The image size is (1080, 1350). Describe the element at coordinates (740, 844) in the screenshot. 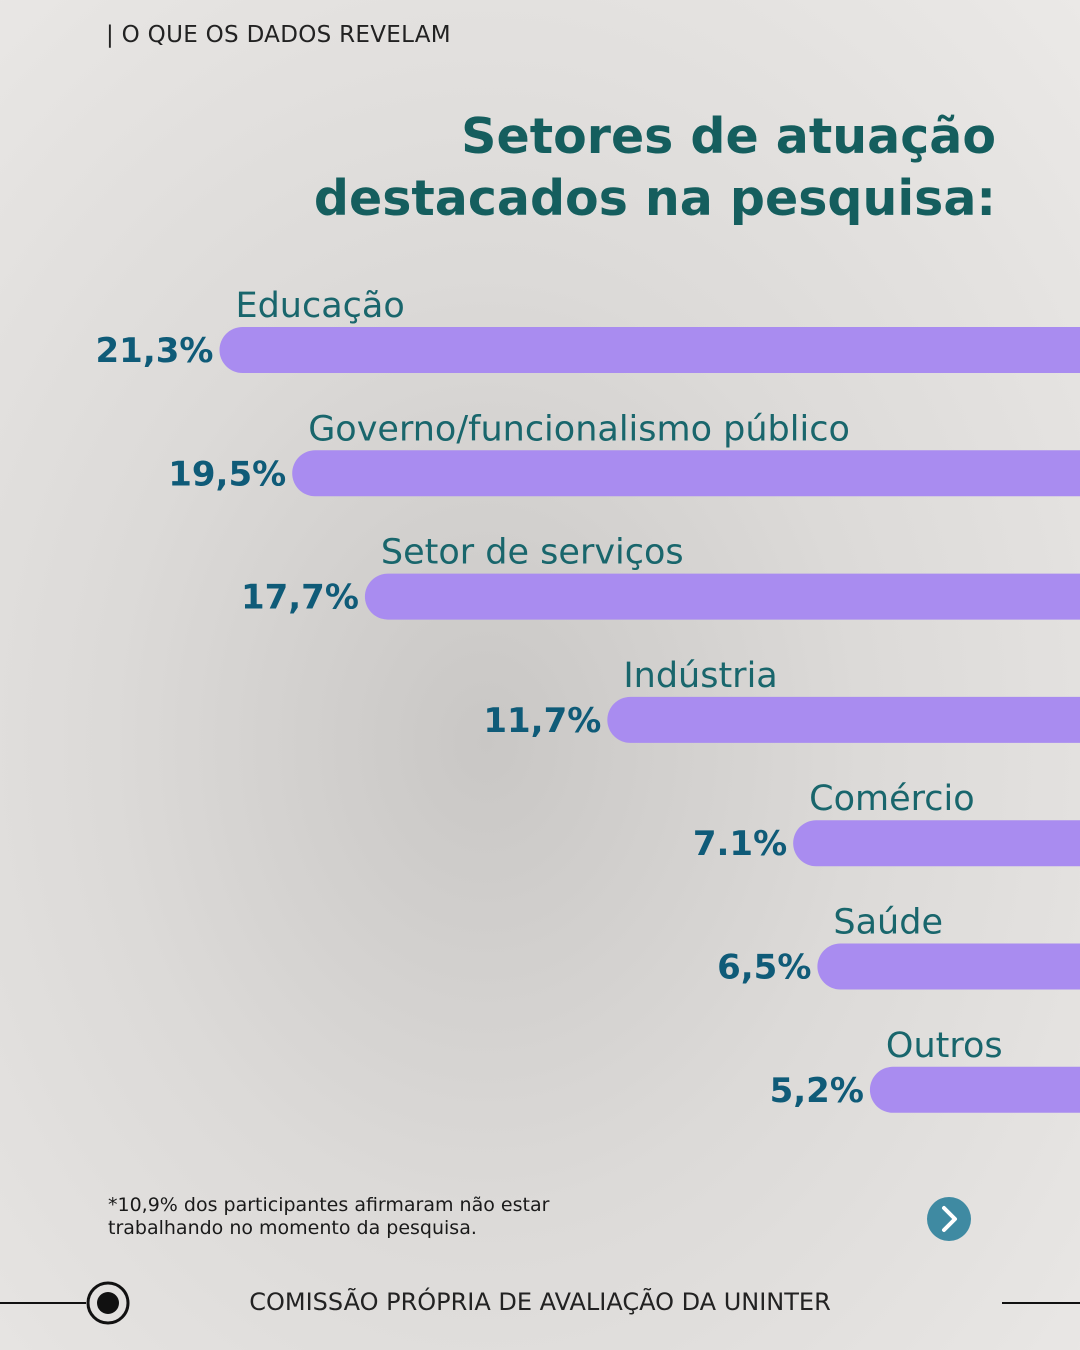

I see `value-label: 7.1%` at that location.